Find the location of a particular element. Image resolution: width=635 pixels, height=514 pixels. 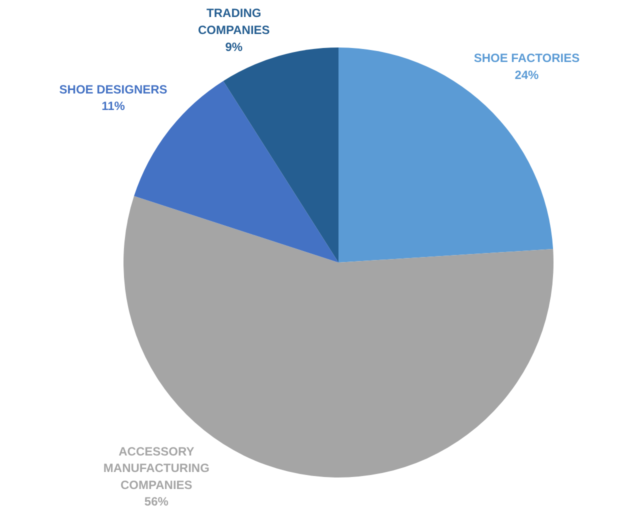

slice-label: SHOE DESIGNERS is located at coordinates (113, 89).